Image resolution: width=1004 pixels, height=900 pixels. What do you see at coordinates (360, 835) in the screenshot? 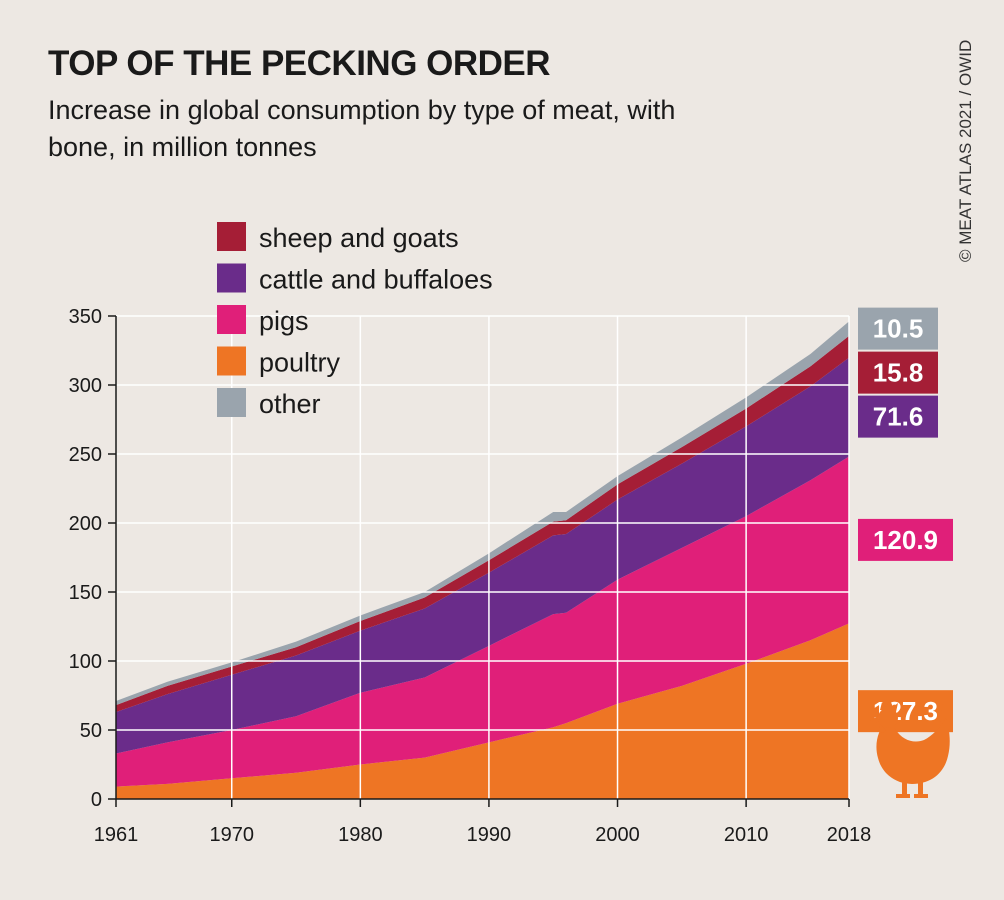
I see `x-tick-label: 1980` at bounding box center [360, 835].